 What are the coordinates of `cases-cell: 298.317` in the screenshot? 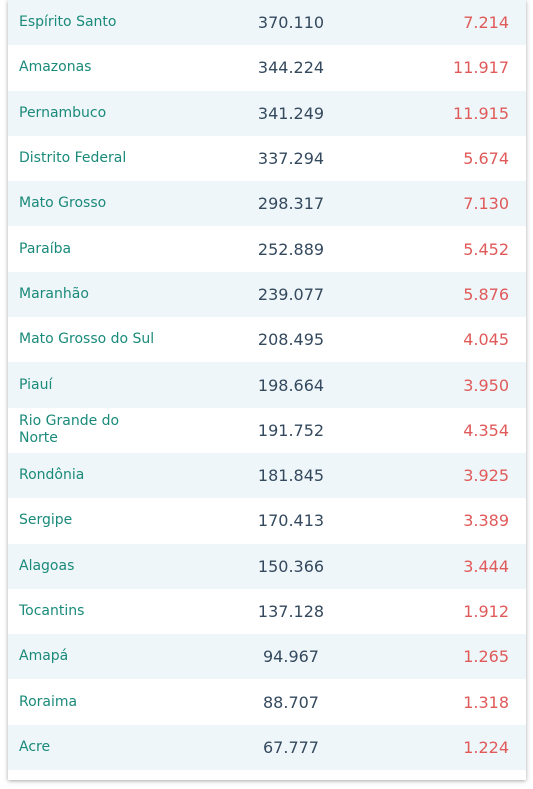 It's located at (291, 204).